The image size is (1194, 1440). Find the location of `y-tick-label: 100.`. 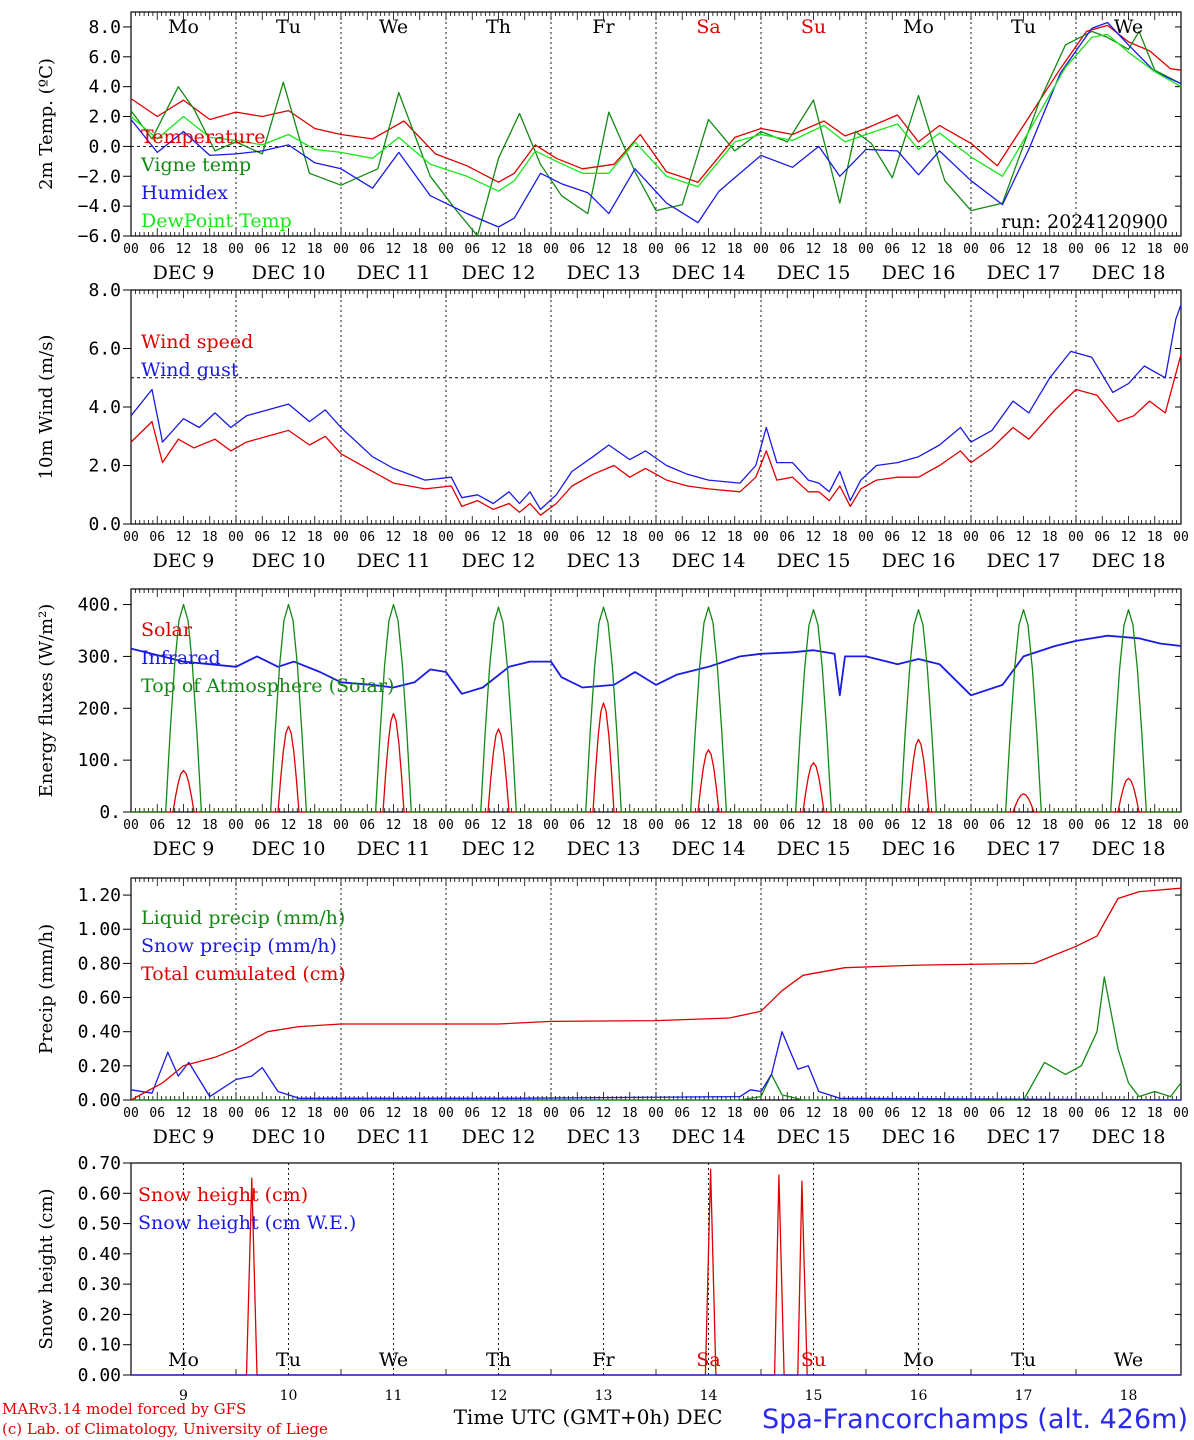

y-tick-label: 100. is located at coordinates (99, 760).